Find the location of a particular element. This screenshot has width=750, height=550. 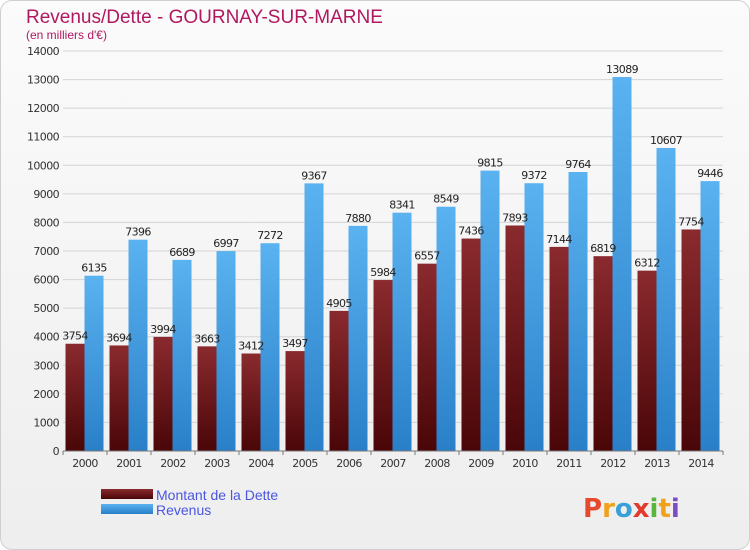

data-label-revenus: 9446 is located at coordinates (710, 173).